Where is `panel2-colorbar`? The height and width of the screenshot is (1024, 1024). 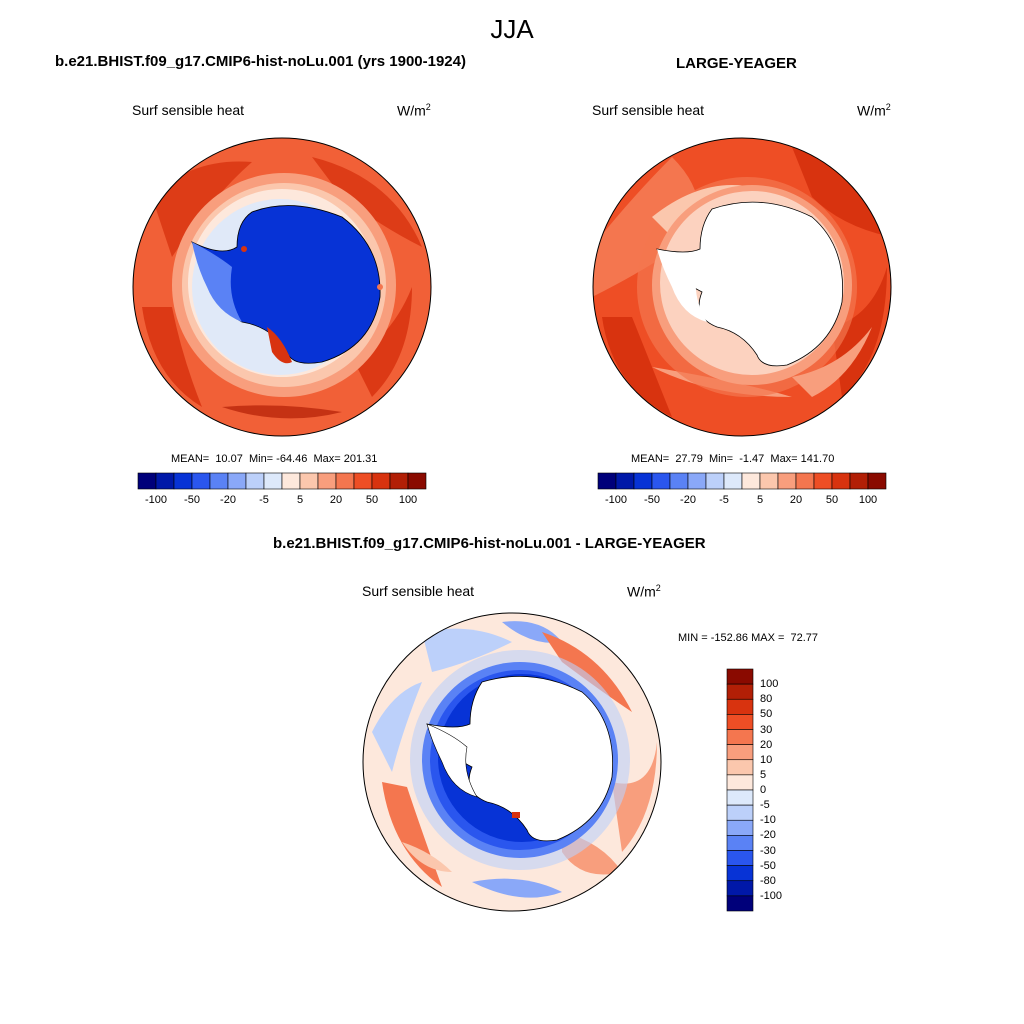
panel2-colorbar is located at coordinates (742, 481).